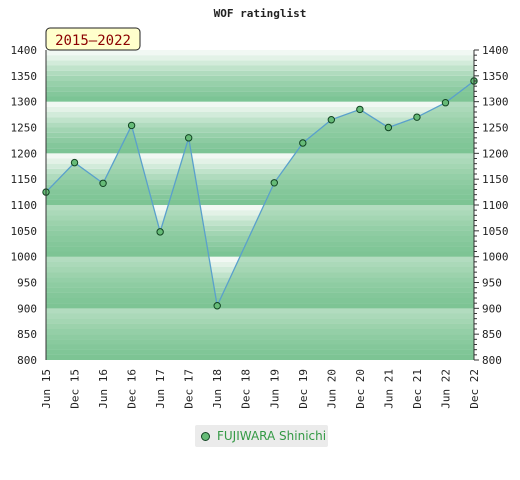 The width and height of the screenshot is (520, 480). Describe the element at coordinates (260, 13) in the screenshot. I see `chart-title: WOF ratinglist` at that location.